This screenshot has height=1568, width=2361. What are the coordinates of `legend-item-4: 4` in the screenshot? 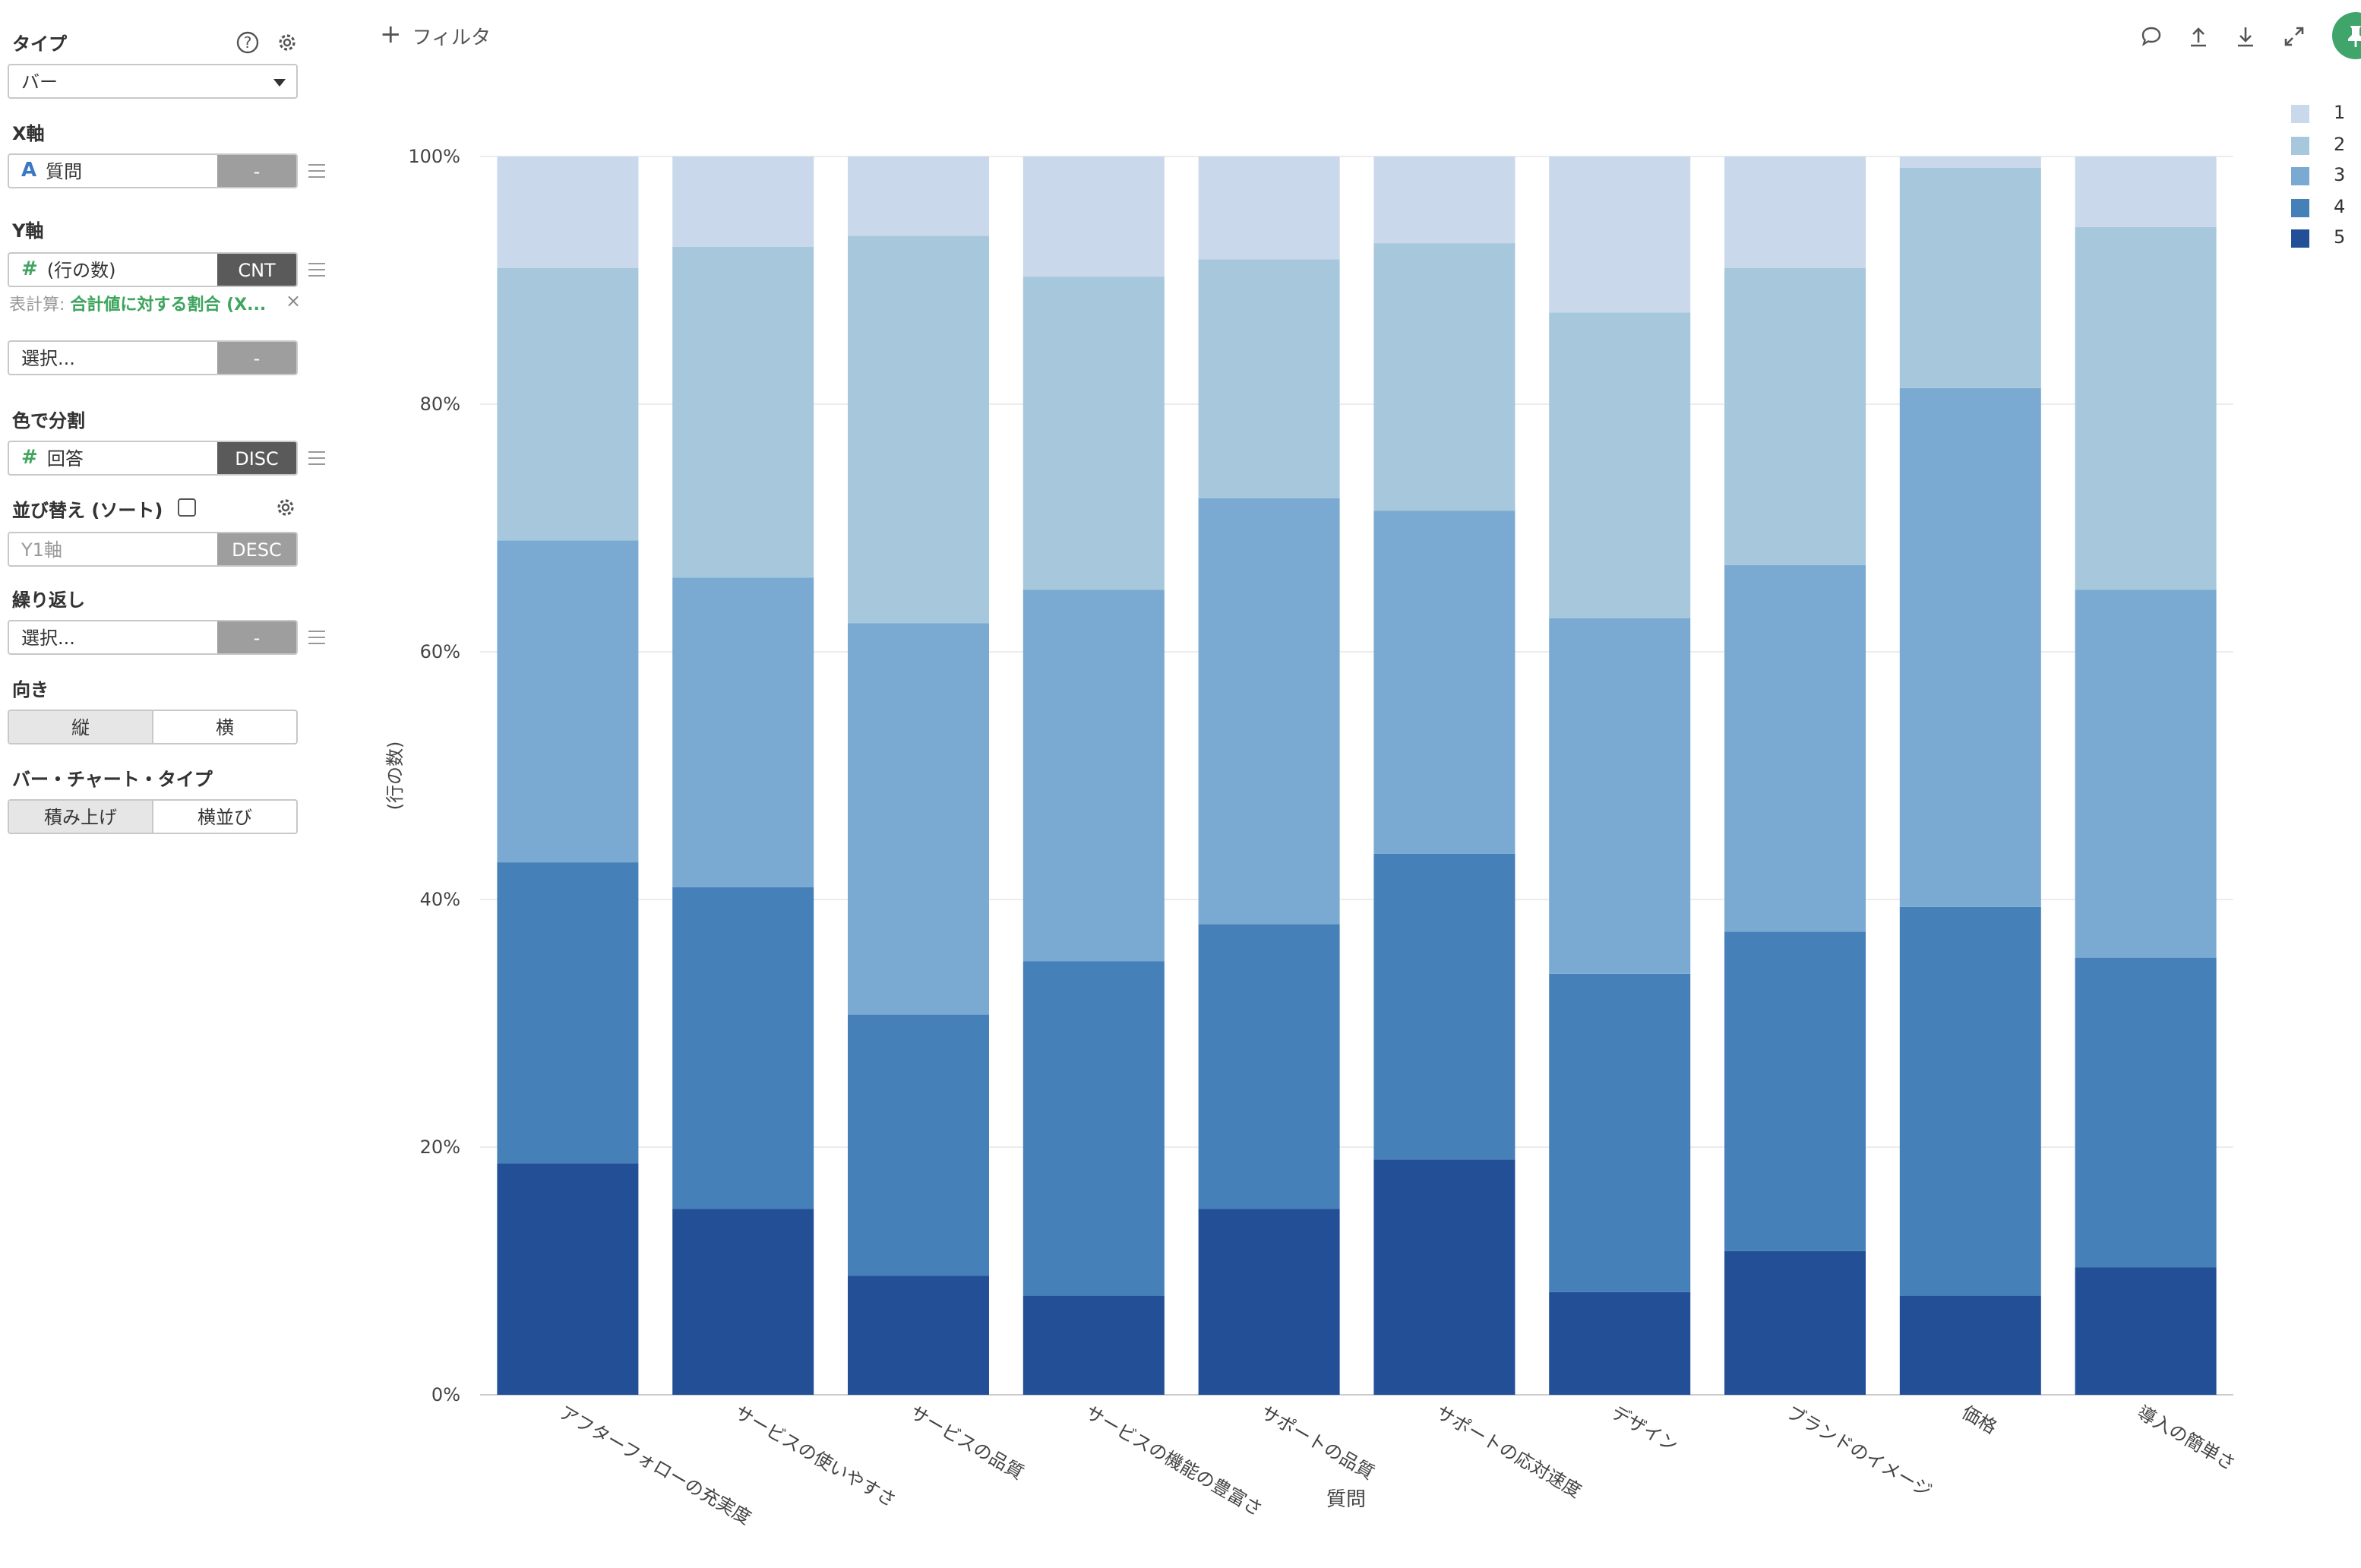 It's located at (2326, 206).